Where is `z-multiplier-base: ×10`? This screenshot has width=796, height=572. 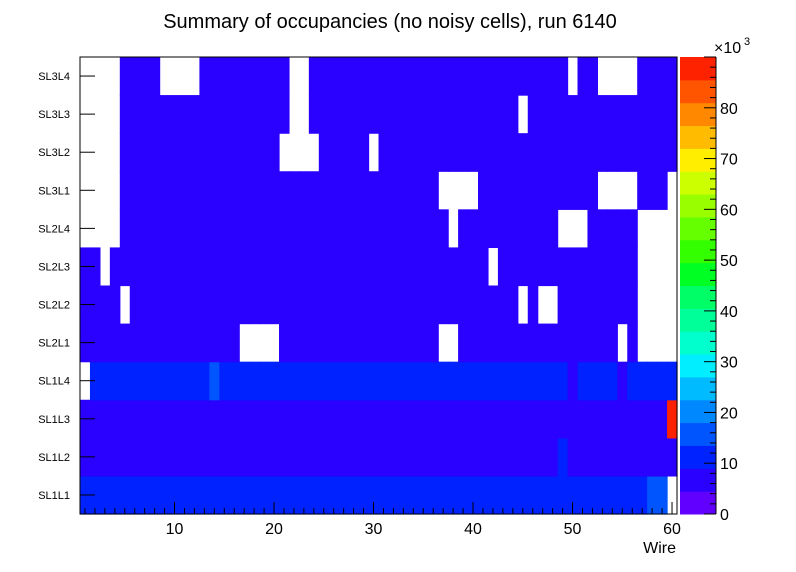
z-multiplier-base: ×10 is located at coordinates (727, 48).